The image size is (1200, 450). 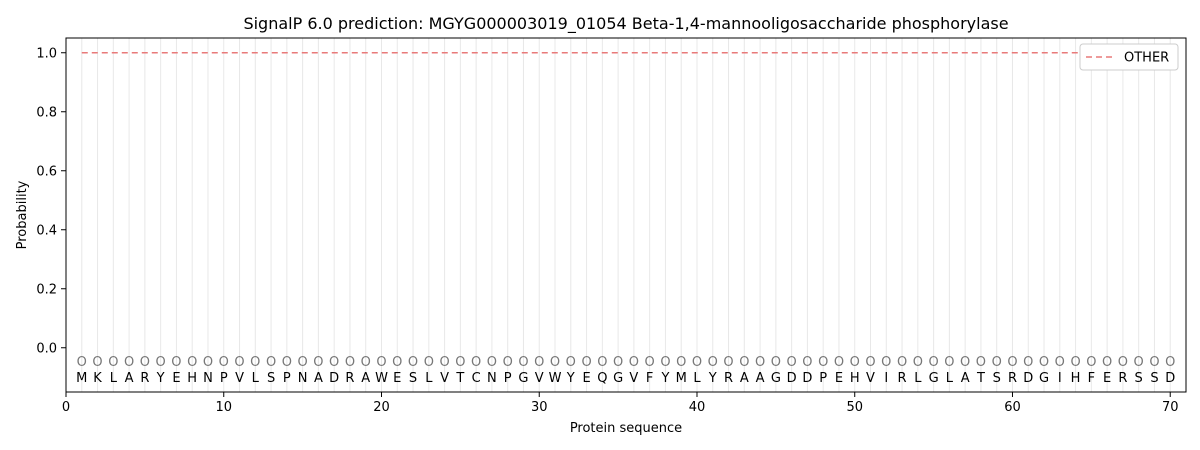 I want to click on sequence-residue: C, so click(x=476, y=378).